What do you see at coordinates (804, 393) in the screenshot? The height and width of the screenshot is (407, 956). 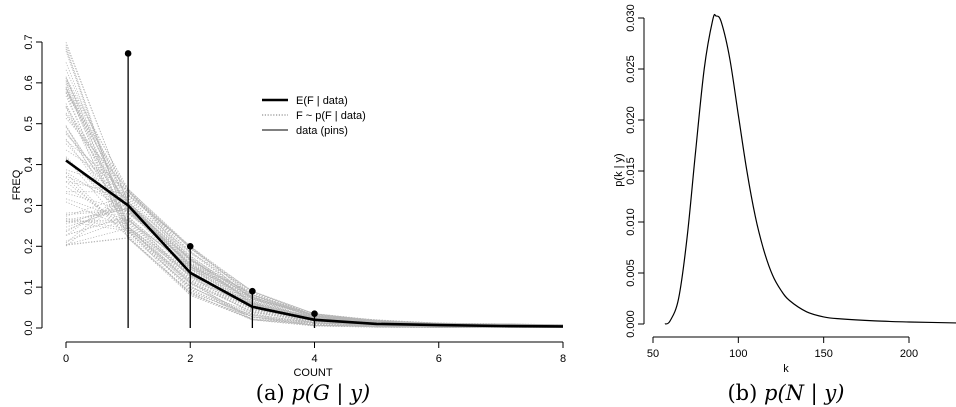 I see `panel-b-caption-math: p(N | y)` at bounding box center [804, 393].